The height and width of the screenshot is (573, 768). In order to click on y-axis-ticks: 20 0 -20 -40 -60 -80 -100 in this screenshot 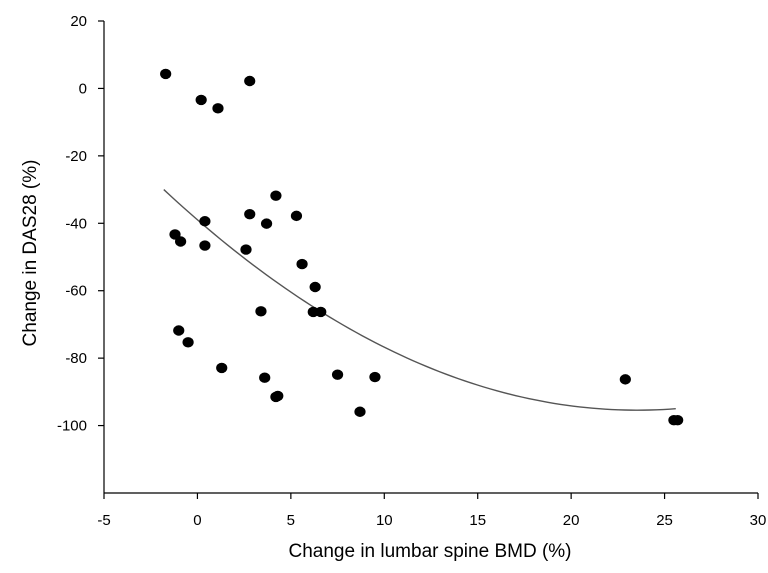, I will do `click(80, 224)`.